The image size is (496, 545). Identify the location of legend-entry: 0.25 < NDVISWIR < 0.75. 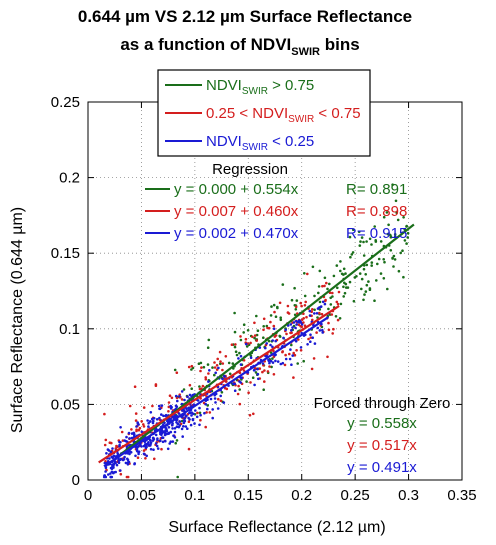
(283, 115).